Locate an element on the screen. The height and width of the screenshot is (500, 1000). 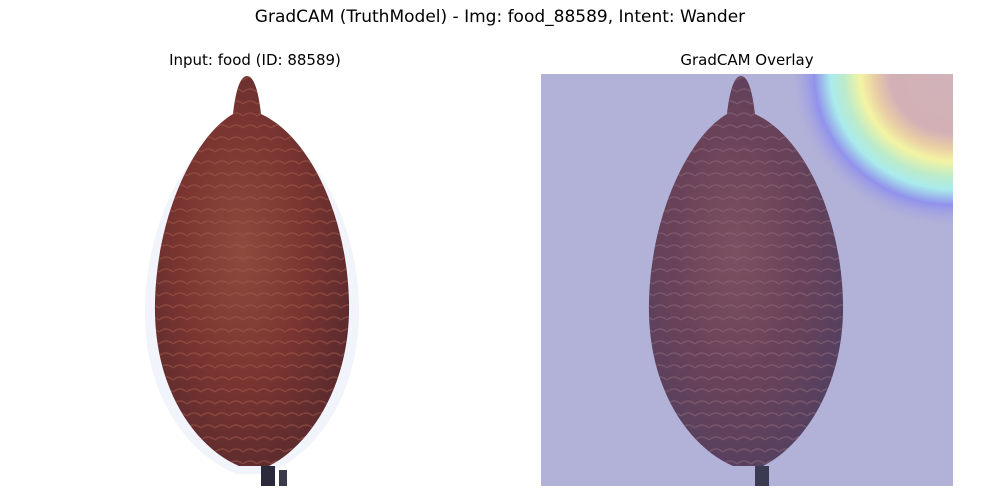
input-panel-title: Input: food (ID: 88589) is located at coordinates (255, 60).